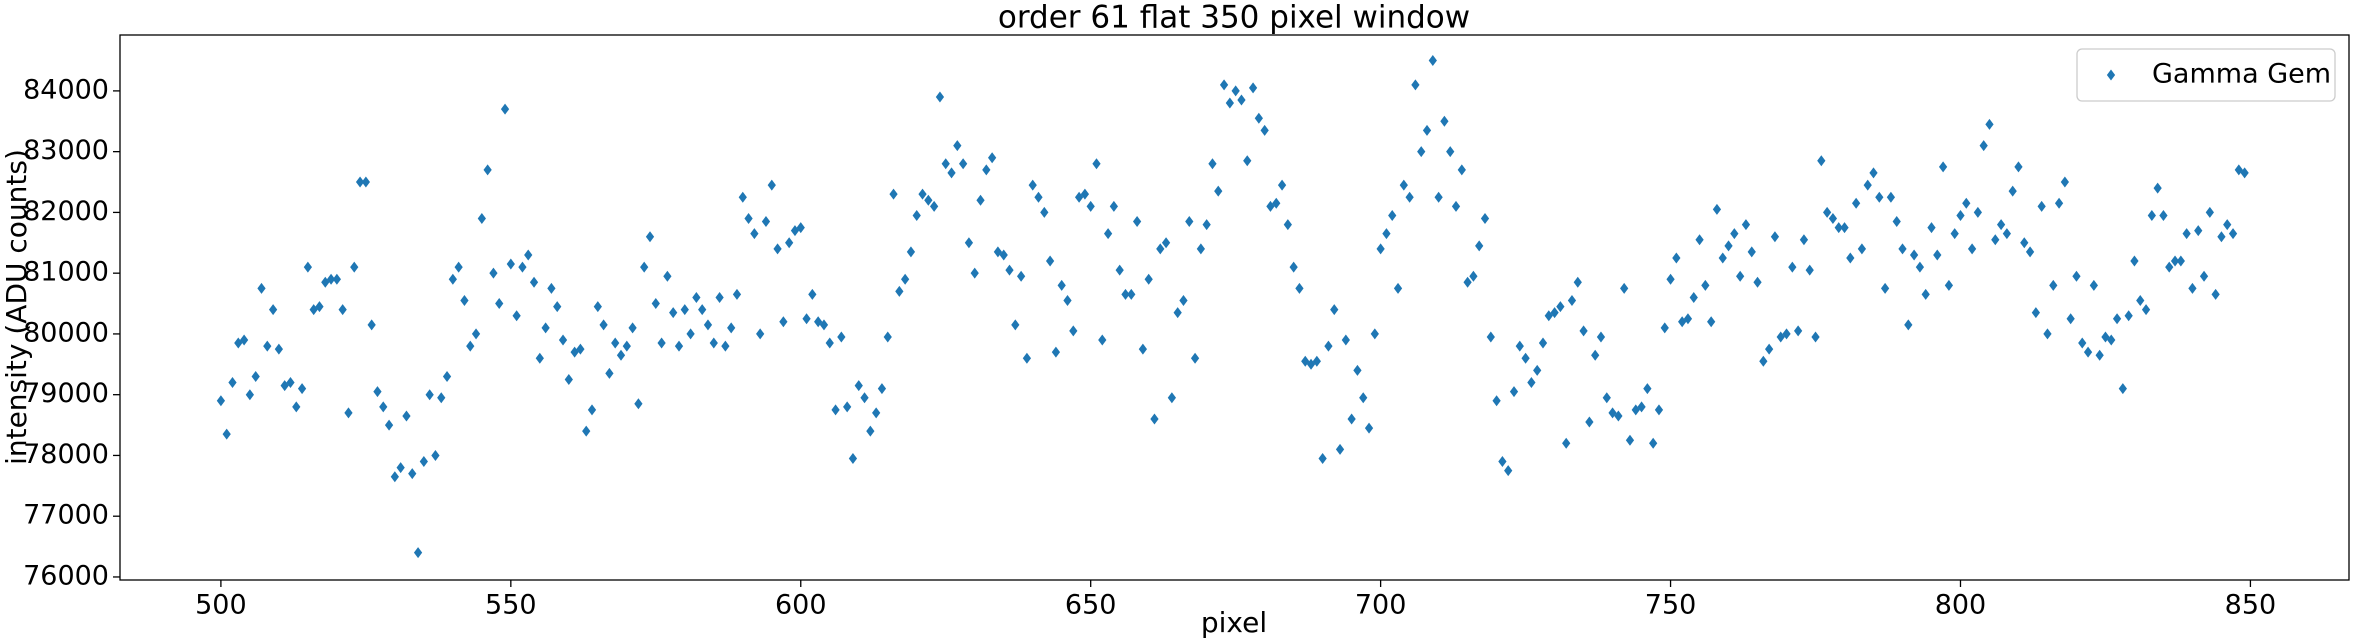 Image resolution: width=2361 pixels, height=644 pixels. Describe the element at coordinates (66, 150) in the screenshot. I see `y-tick-label: 83000` at that location.